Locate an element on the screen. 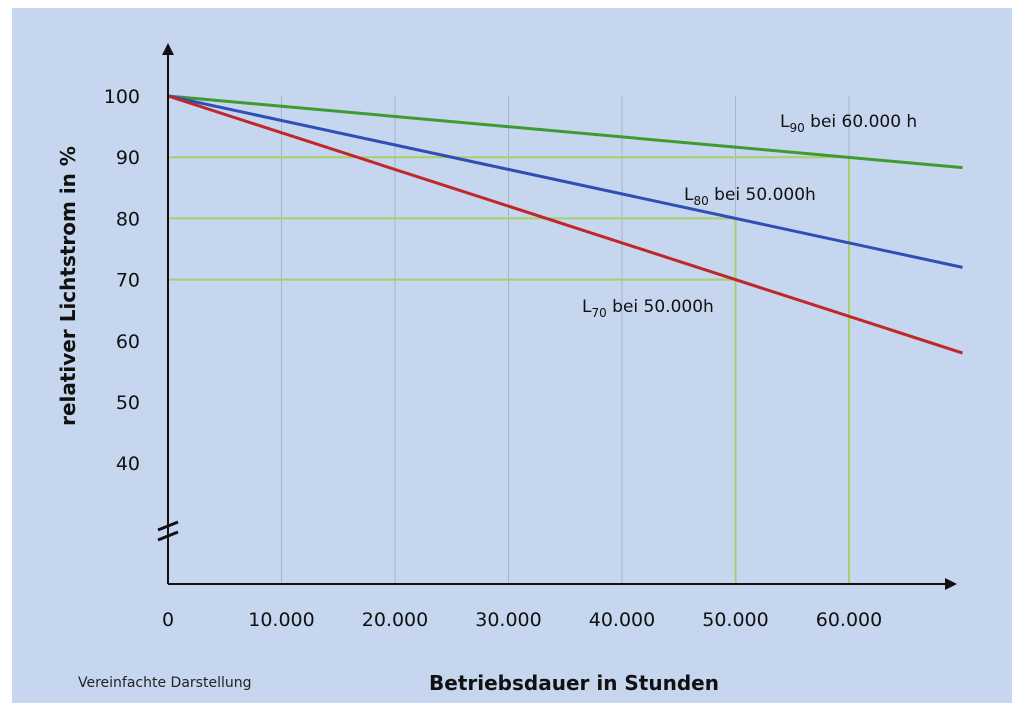 Image resolution: width=1024 pixels, height=711 pixels. x-tick-label-5: 50.000 is located at coordinates (735, 620).